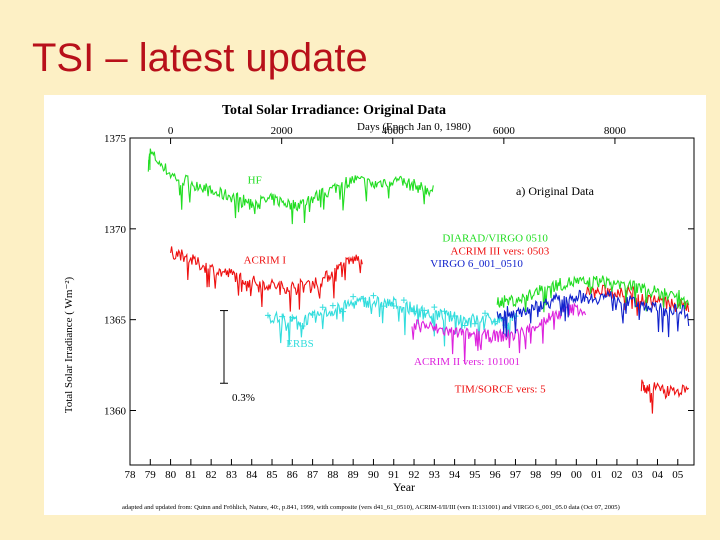  Describe the element at coordinates (115, 230) in the screenshot. I see `y-tick-label: 1370` at that location.